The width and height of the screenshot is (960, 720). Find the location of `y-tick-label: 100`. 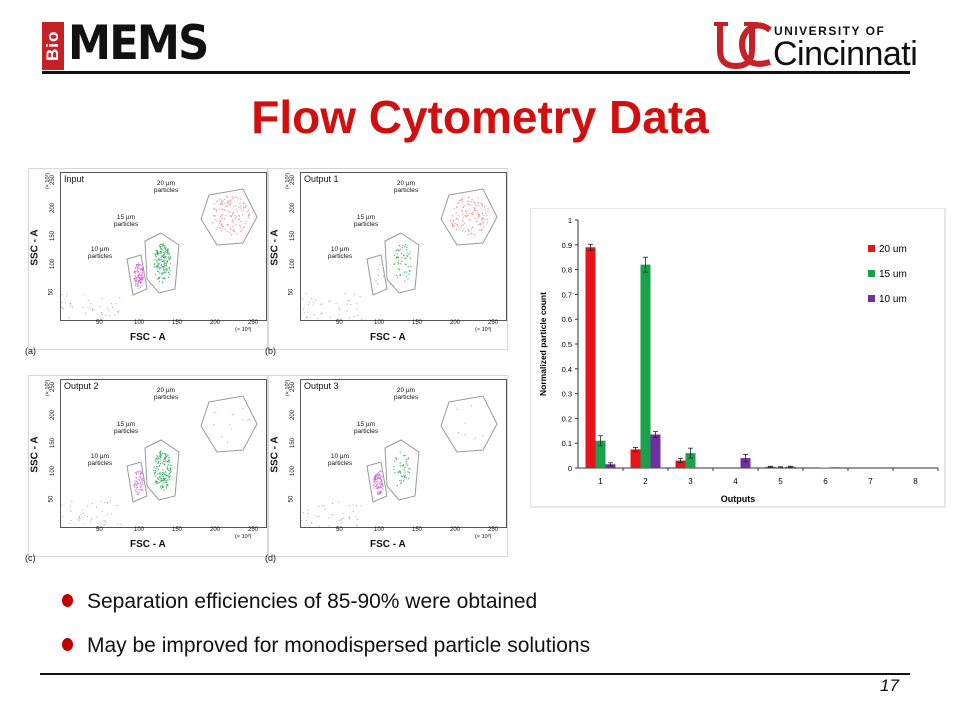

y-tick-label: 100 is located at coordinates (53, 471).